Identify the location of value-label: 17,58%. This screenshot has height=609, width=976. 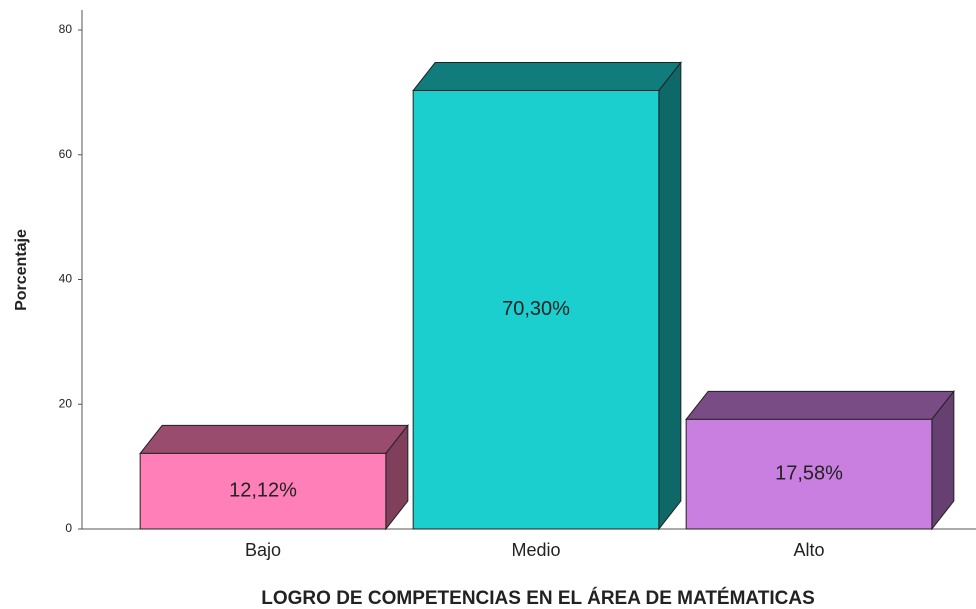
(809, 473).